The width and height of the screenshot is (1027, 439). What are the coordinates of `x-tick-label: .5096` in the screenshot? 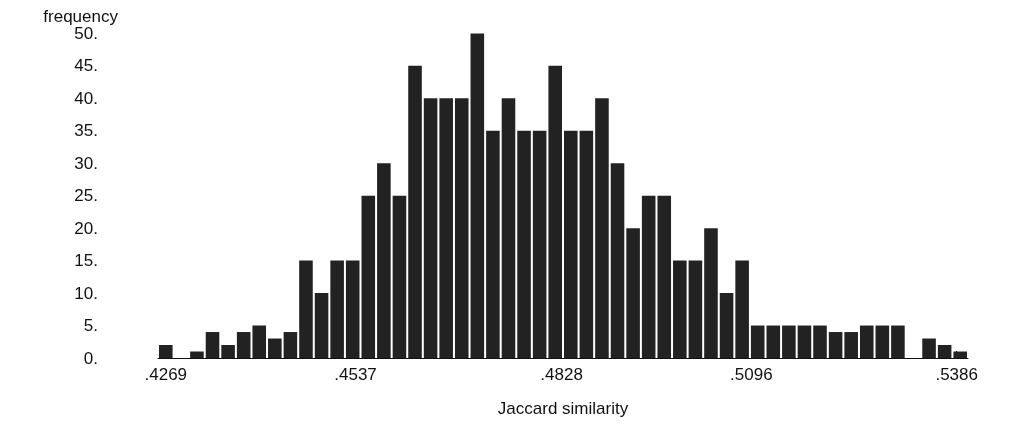 It's located at (751, 374).